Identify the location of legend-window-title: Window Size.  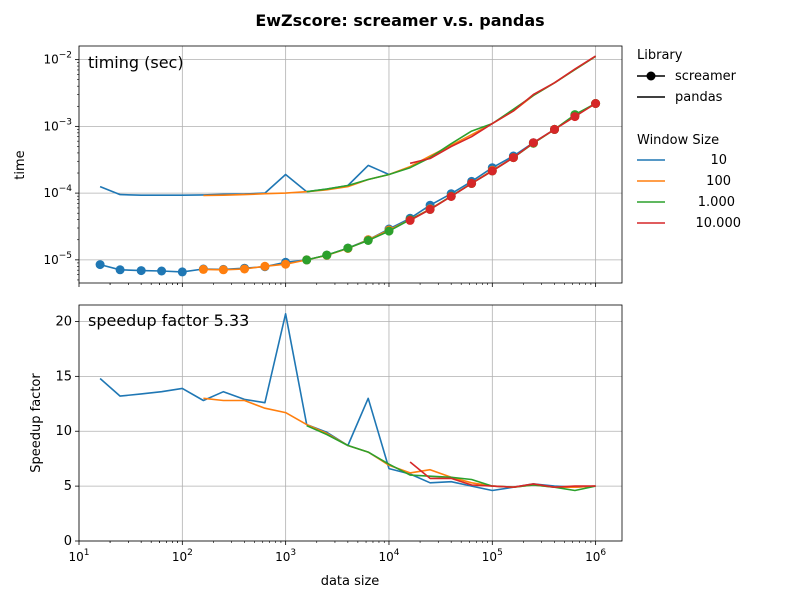
(678, 140).